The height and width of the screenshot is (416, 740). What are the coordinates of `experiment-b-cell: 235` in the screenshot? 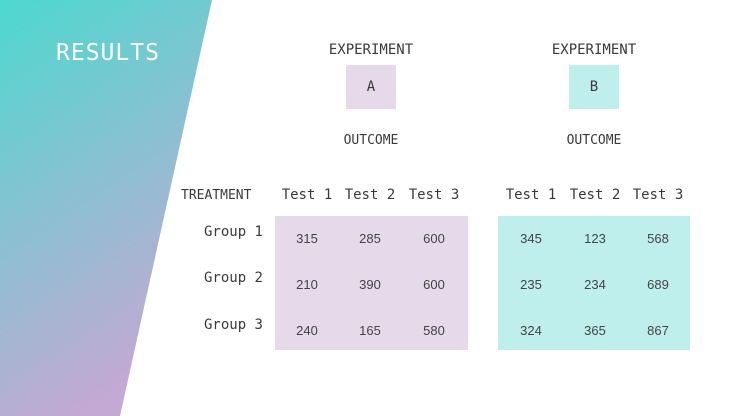 It's located at (531, 284).